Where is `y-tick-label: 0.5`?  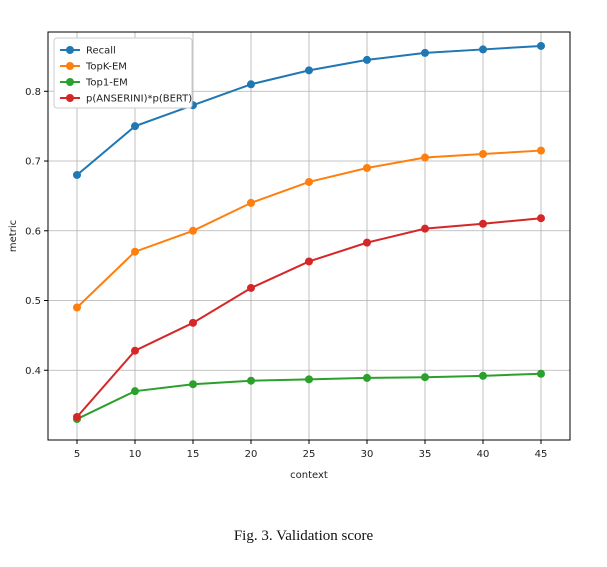
y-tick-label: 0.5 is located at coordinates (33, 301).